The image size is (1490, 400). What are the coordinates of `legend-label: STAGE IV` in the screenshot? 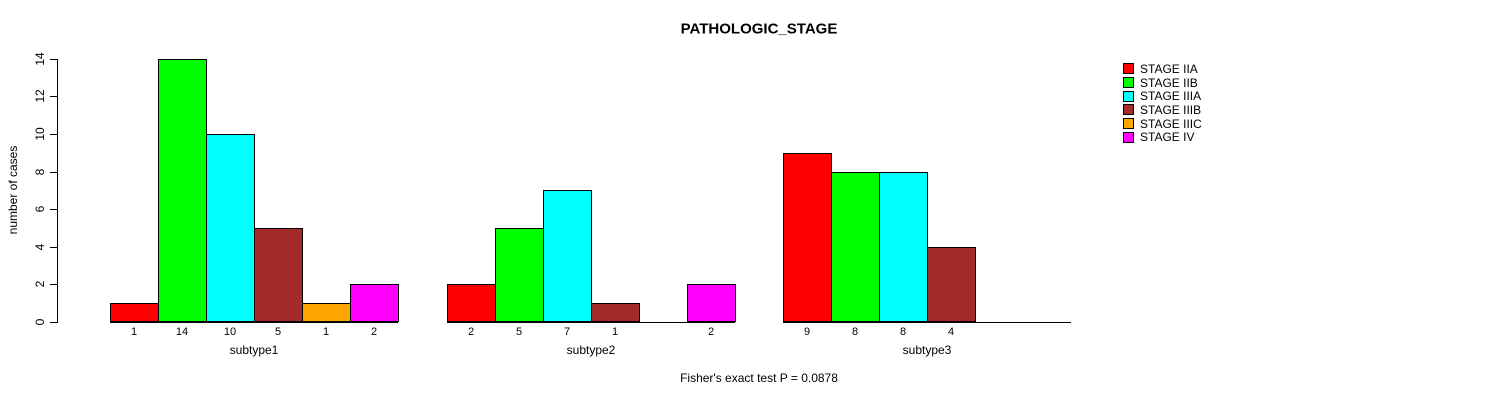 It's located at (1167, 137).